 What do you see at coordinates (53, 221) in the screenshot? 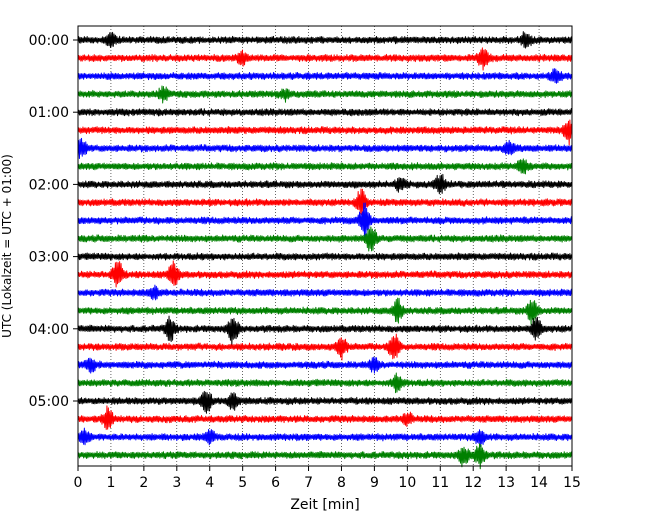
I see `y-axis-ticks: 00:00 01:00 02:00 03:00 04:00 05:00` at bounding box center [53, 221].